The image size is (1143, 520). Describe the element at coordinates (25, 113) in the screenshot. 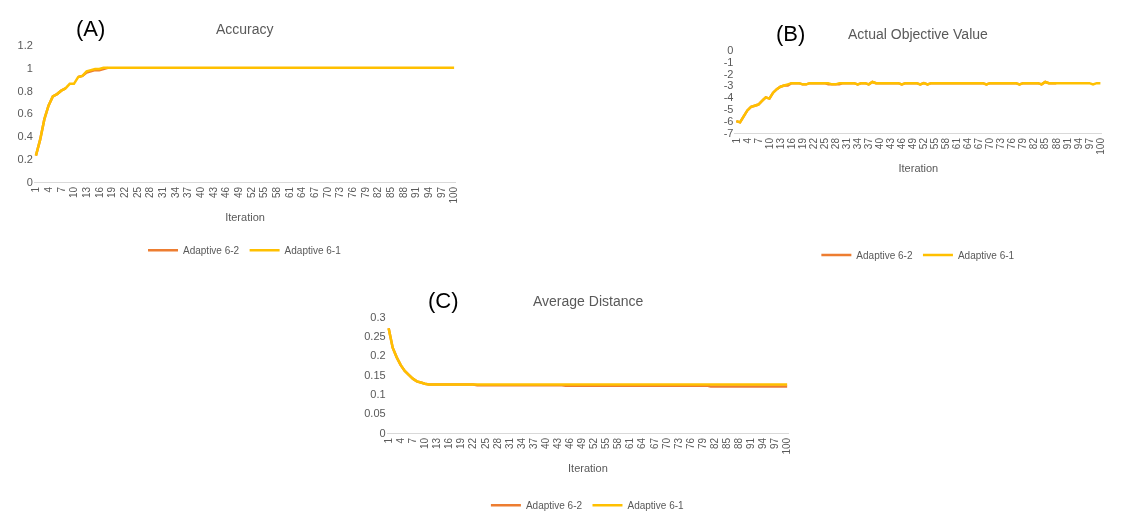

I see `y-tick-label: 0.6` at that location.